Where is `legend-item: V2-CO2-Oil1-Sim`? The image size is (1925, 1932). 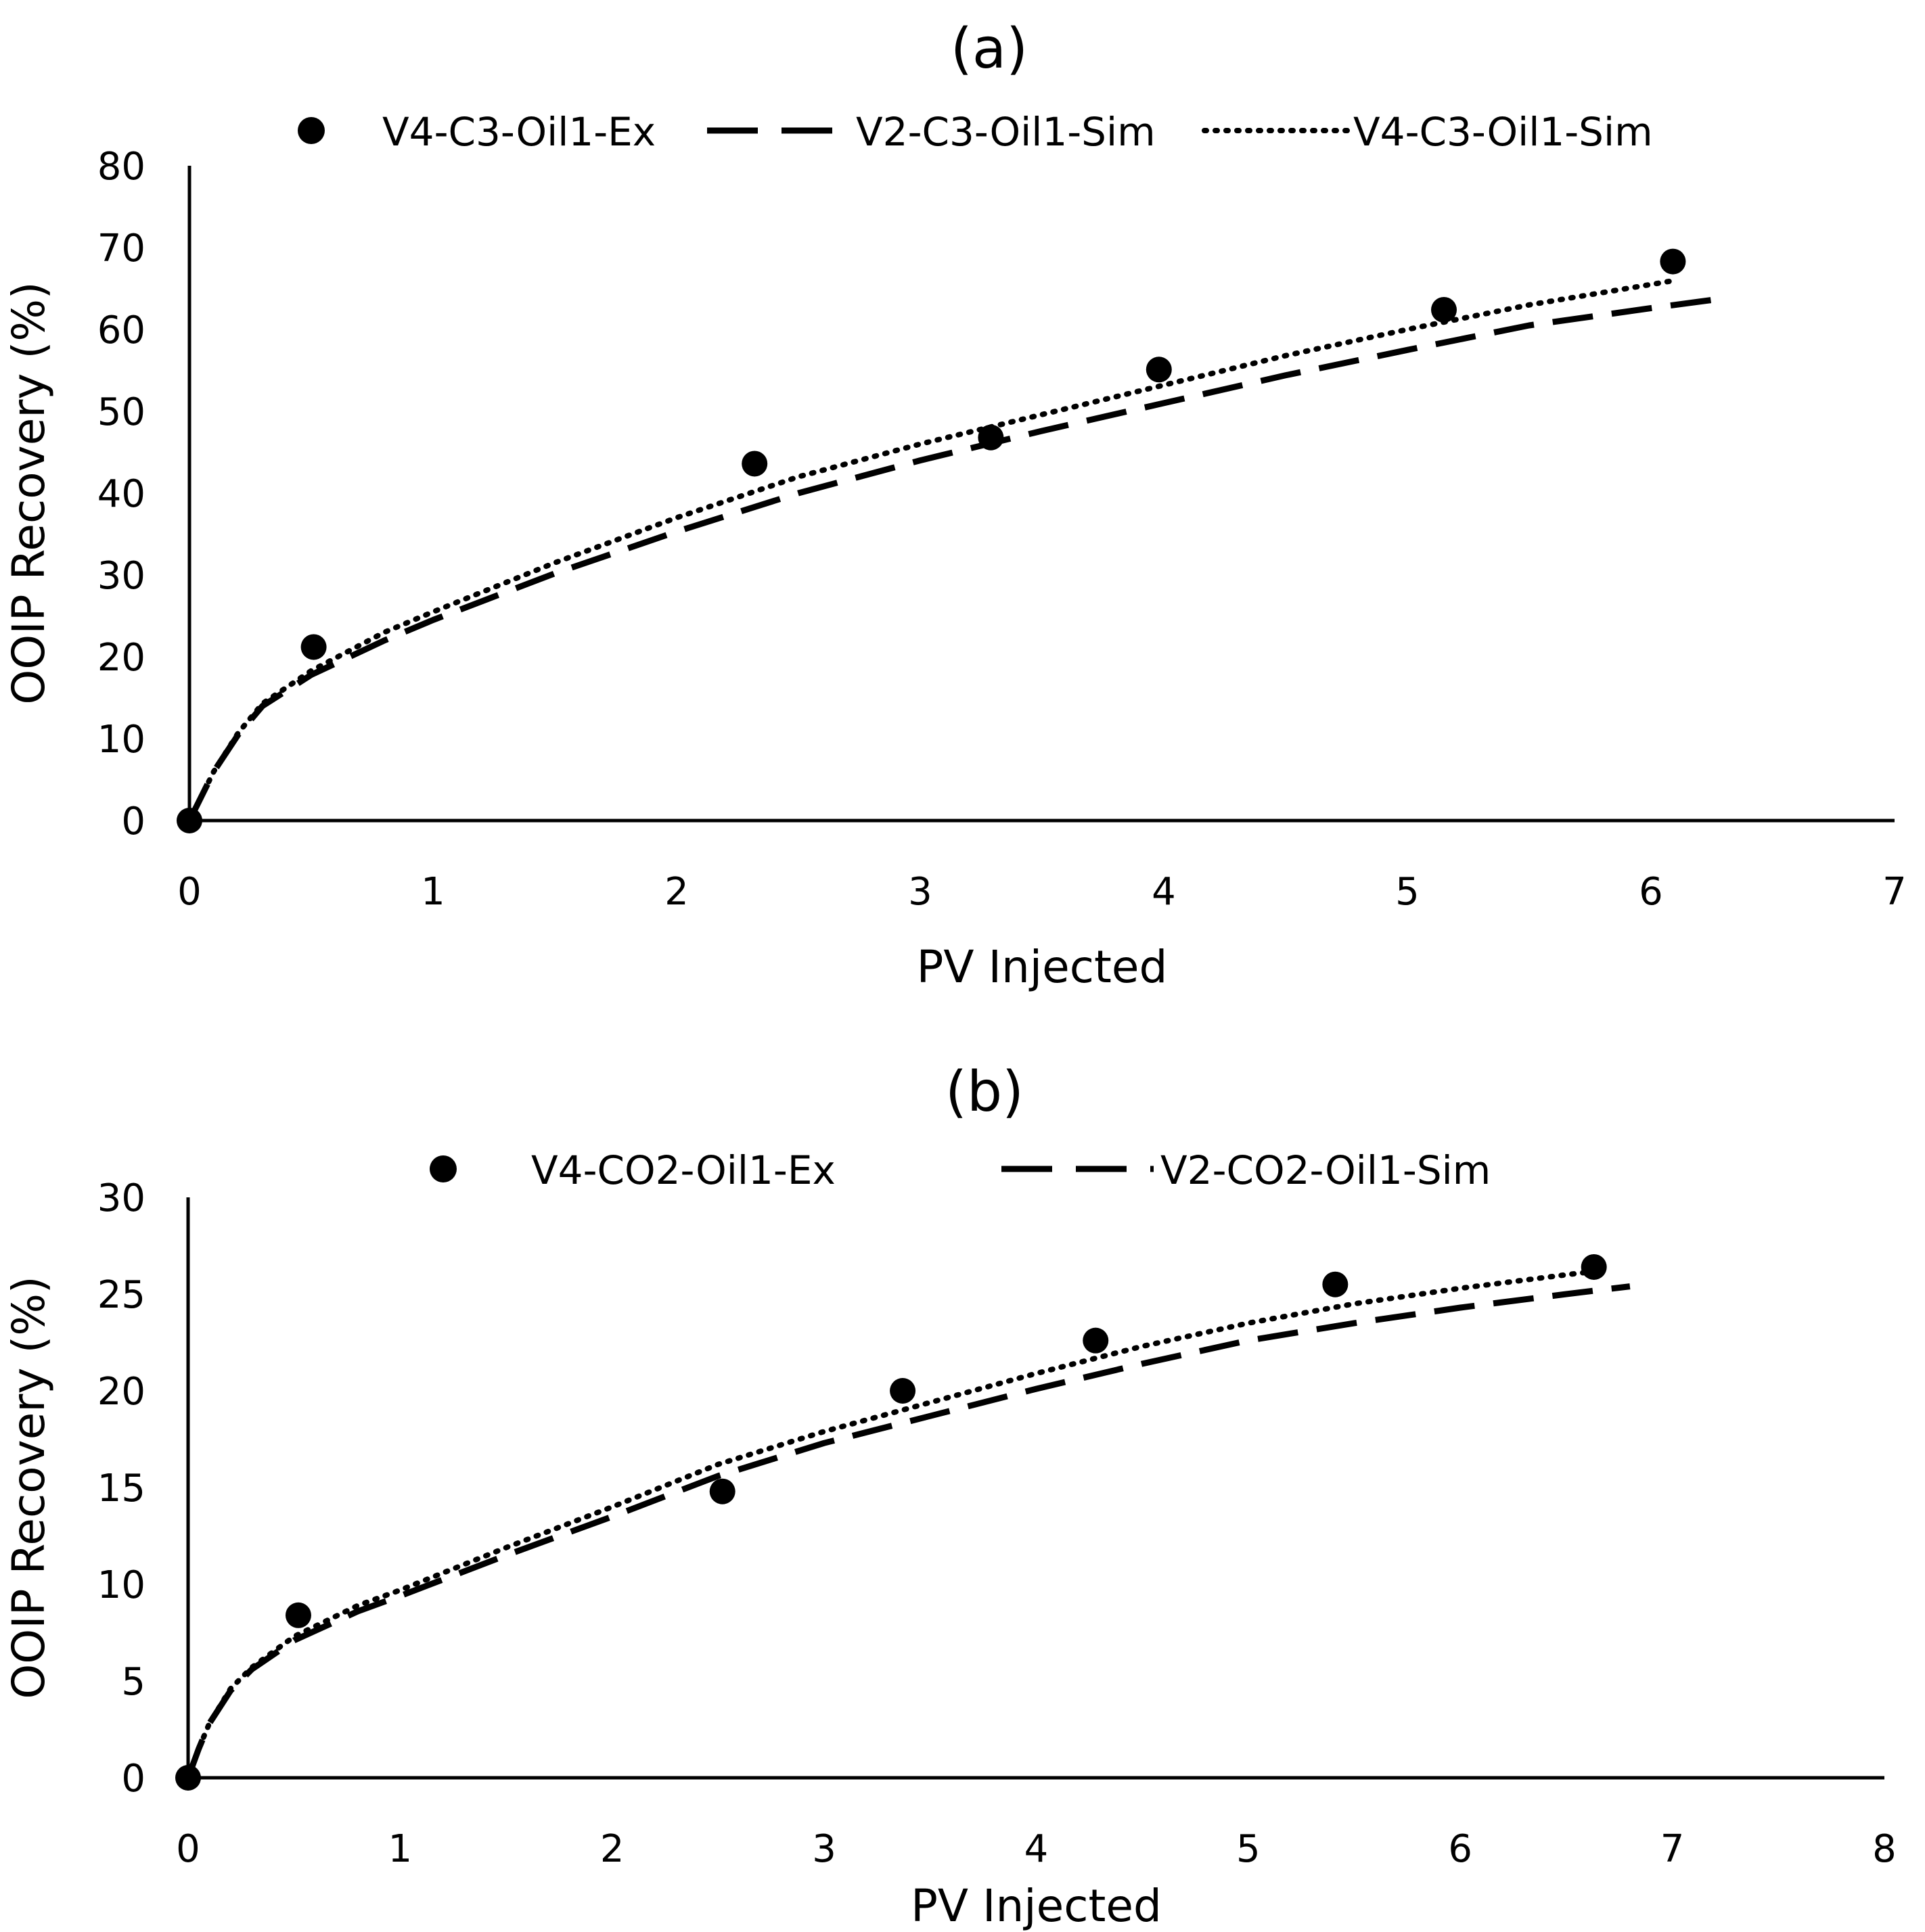 legend-item: V2-CO2-Oil1-Sim is located at coordinates (1246, 1170).